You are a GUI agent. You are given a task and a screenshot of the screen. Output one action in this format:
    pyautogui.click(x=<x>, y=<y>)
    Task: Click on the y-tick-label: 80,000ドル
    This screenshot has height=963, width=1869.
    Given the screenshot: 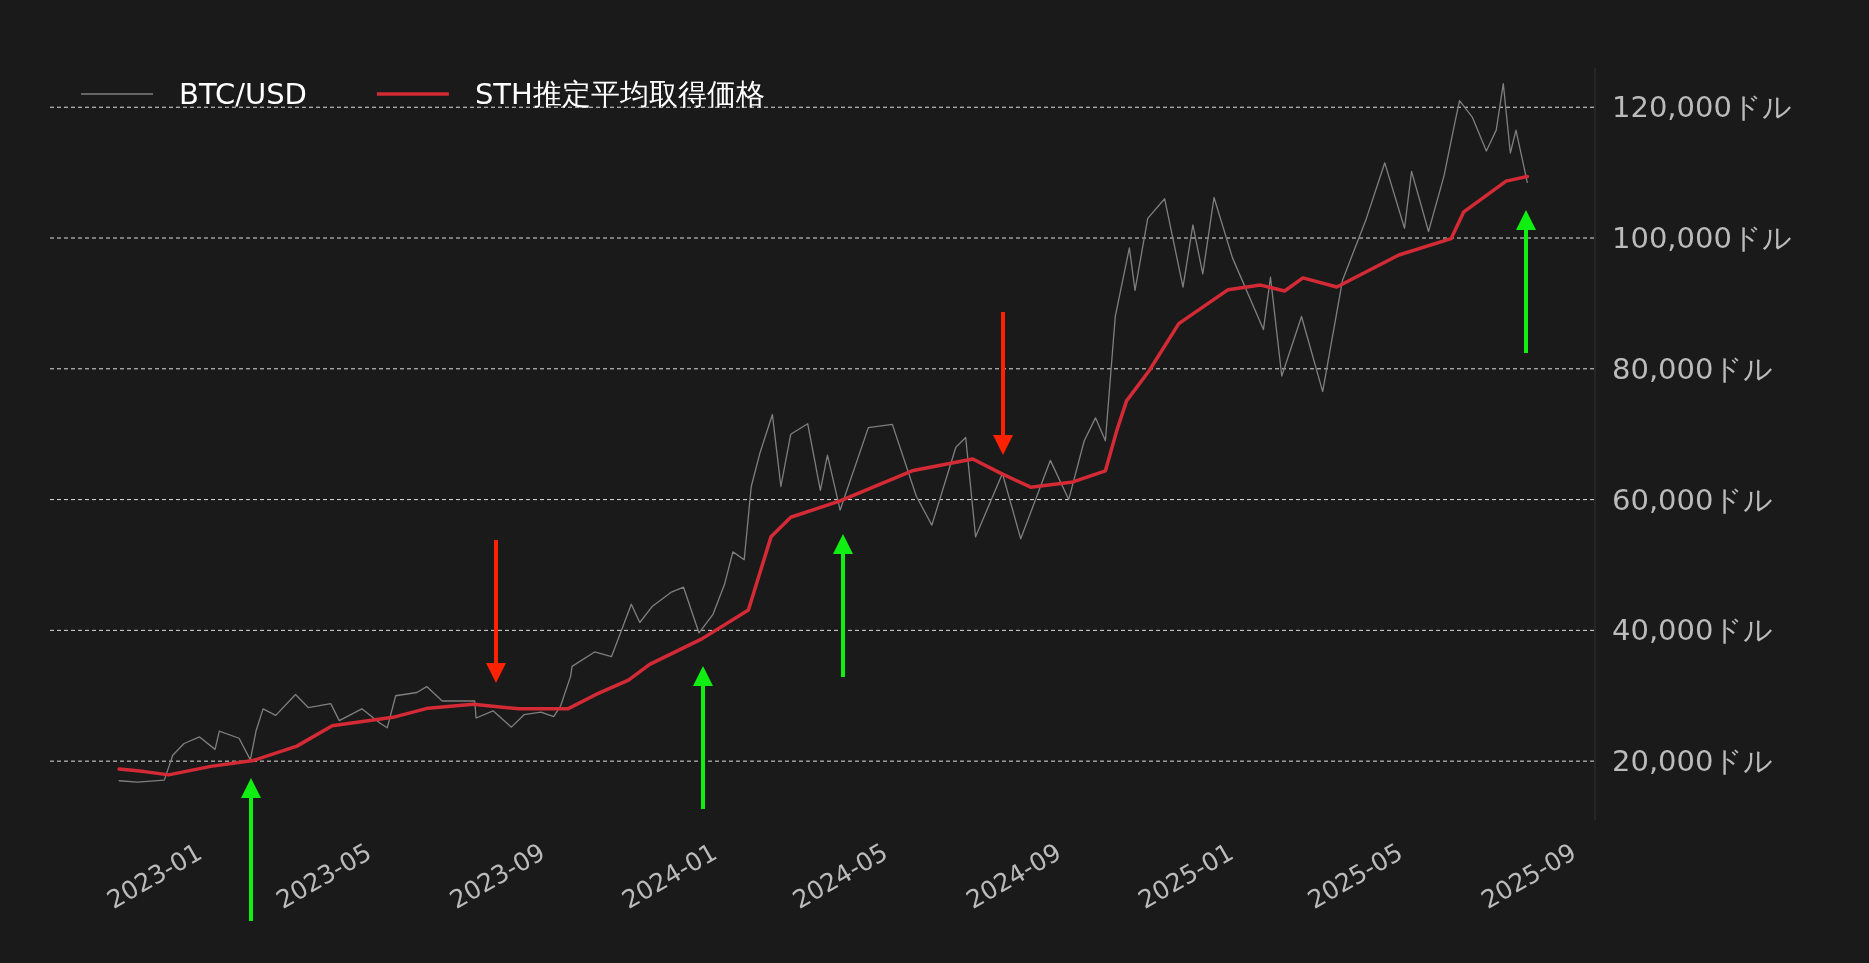 What is the action you would take?
    pyautogui.click(x=1693, y=368)
    